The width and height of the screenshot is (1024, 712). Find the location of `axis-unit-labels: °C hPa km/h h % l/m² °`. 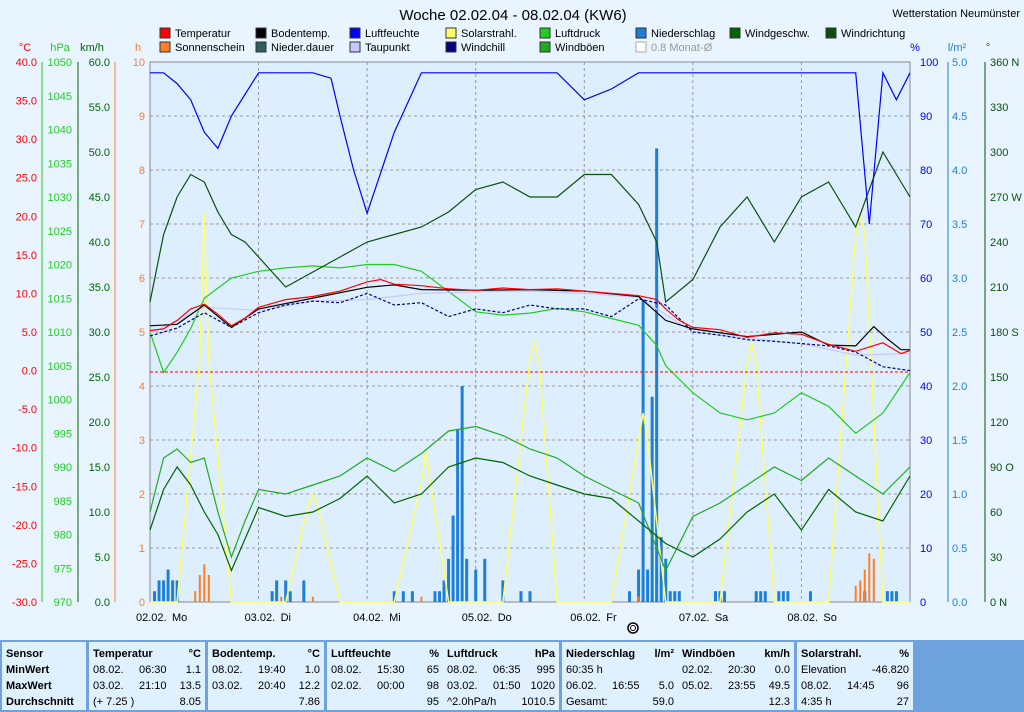

axis-unit-labels: °C hPa km/h h % l/m² ° is located at coordinates (504, 48).